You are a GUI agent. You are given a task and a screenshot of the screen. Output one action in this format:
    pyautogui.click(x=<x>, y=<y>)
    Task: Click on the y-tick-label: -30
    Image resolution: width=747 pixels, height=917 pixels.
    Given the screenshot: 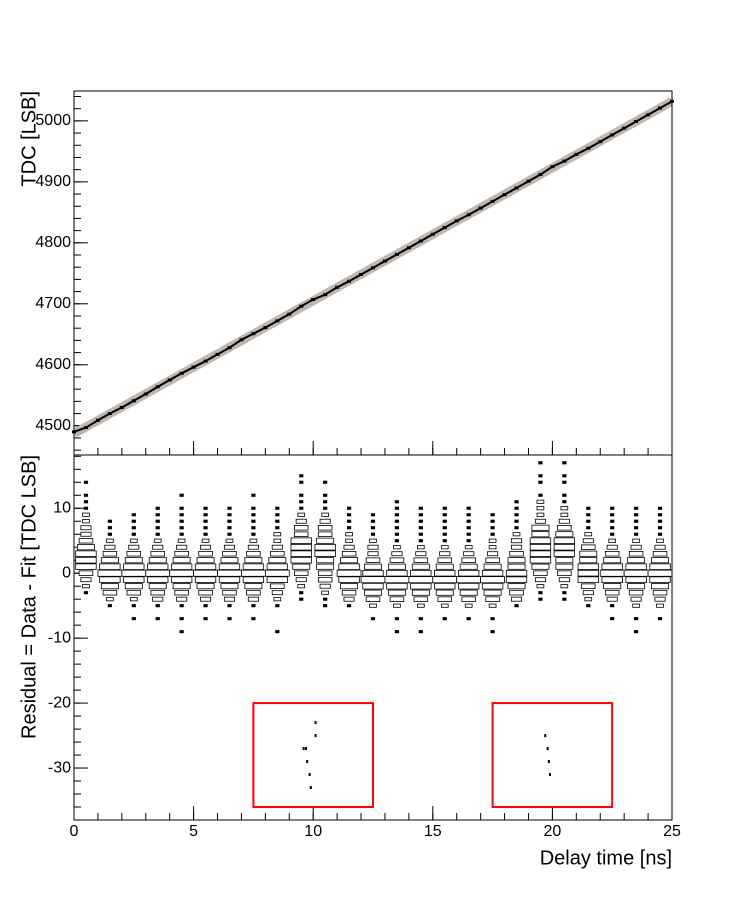 What is the action you would take?
    pyautogui.click(x=59, y=767)
    